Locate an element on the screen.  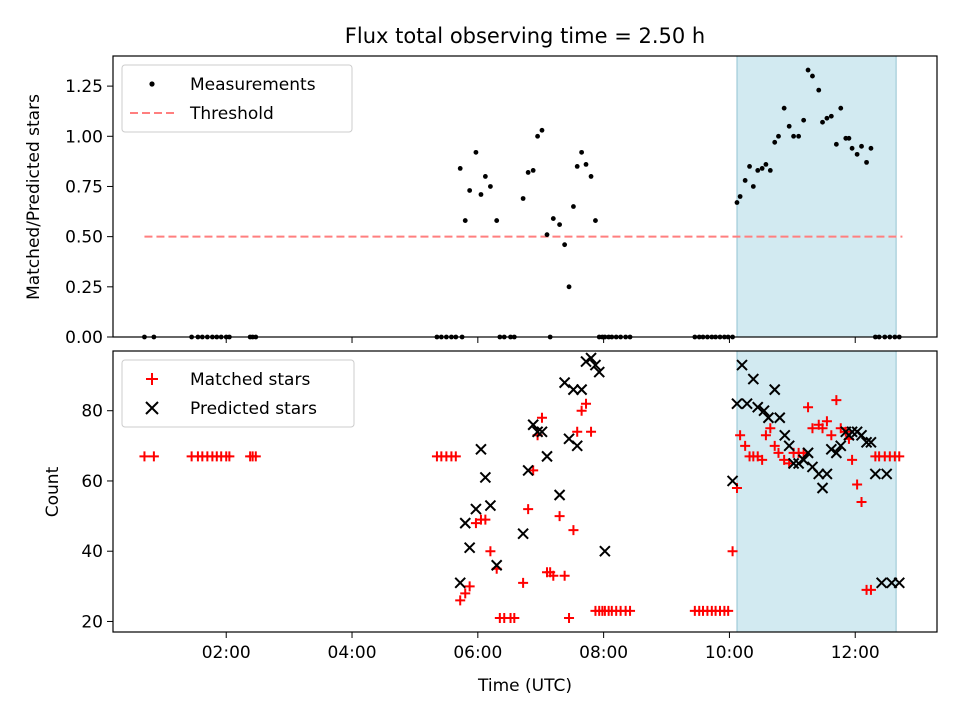
top-legend-box is located at coordinates (237, 98).